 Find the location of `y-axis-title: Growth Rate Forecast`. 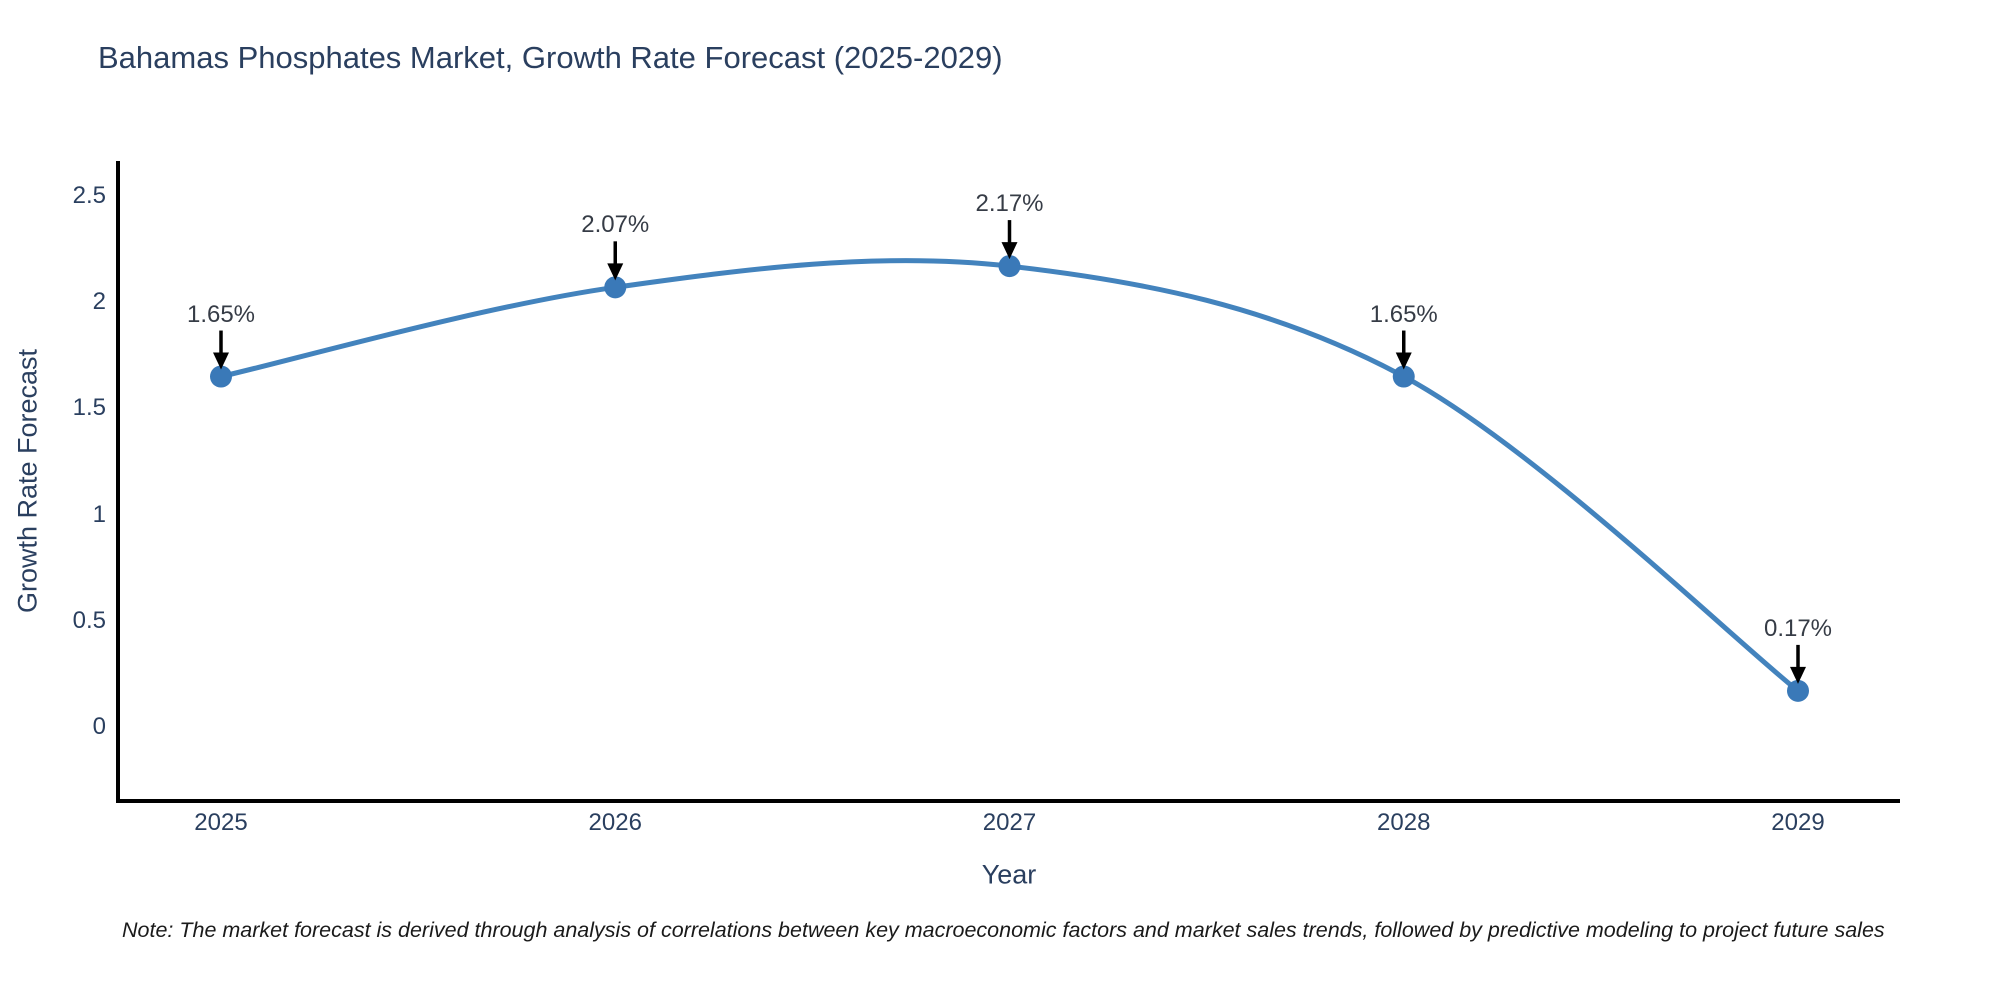

y-axis-title: Growth Rate Forecast is located at coordinates (27, 481).